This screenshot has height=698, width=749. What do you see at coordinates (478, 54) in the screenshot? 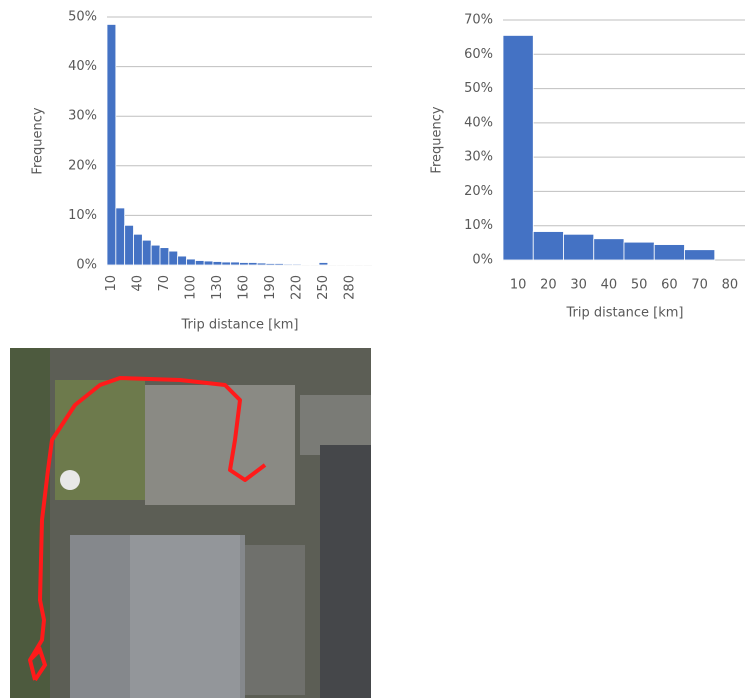
I see `y-tick-label: 60%` at bounding box center [478, 54].